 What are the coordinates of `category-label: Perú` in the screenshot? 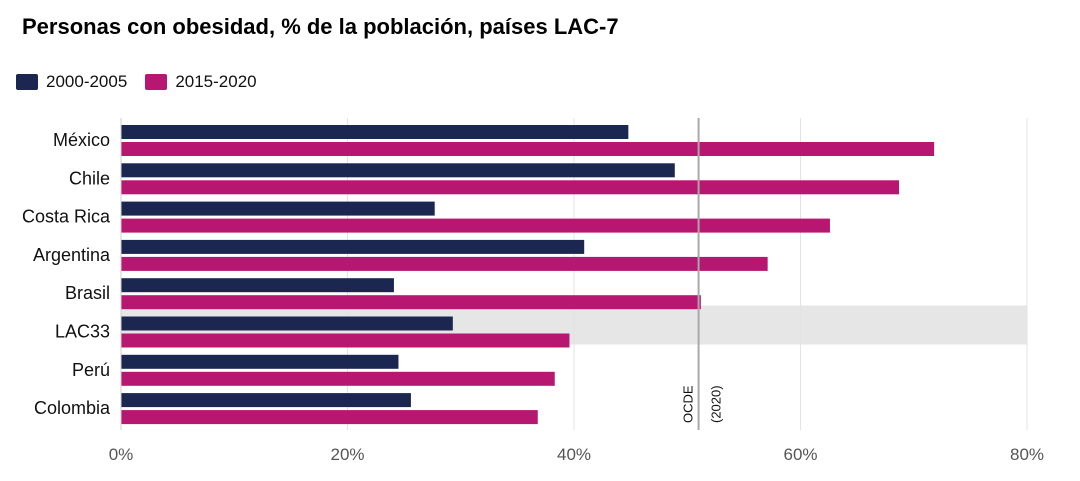 It's located at (91, 370).